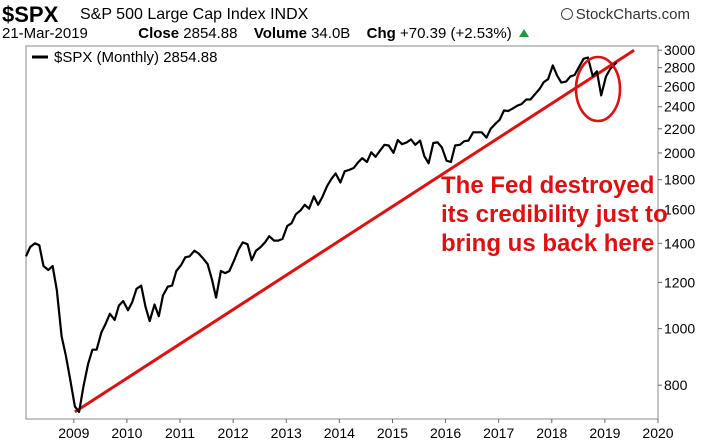  Describe the element at coordinates (286, 433) in the screenshot. I see `x-tick-label: 2013` at that location.